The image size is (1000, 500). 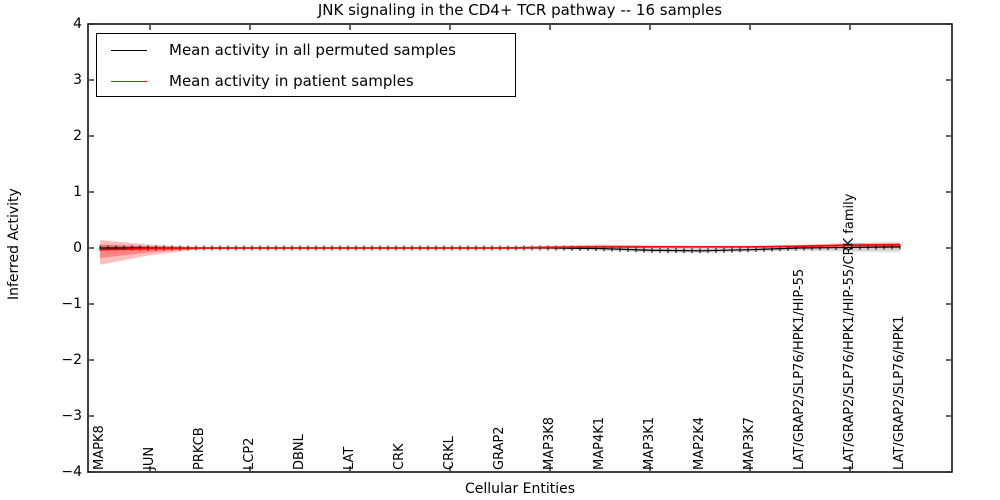 I want to click on y-tick-label: −3, so click(x=71, y=416).